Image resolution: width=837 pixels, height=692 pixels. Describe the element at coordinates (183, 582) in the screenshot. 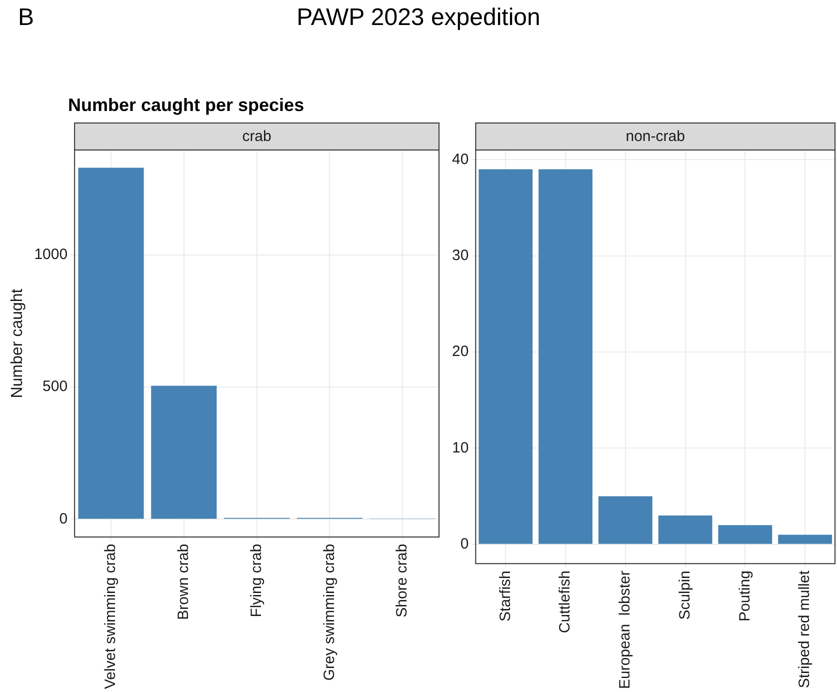

I see `x-tick-label: Brown crab` at that location.